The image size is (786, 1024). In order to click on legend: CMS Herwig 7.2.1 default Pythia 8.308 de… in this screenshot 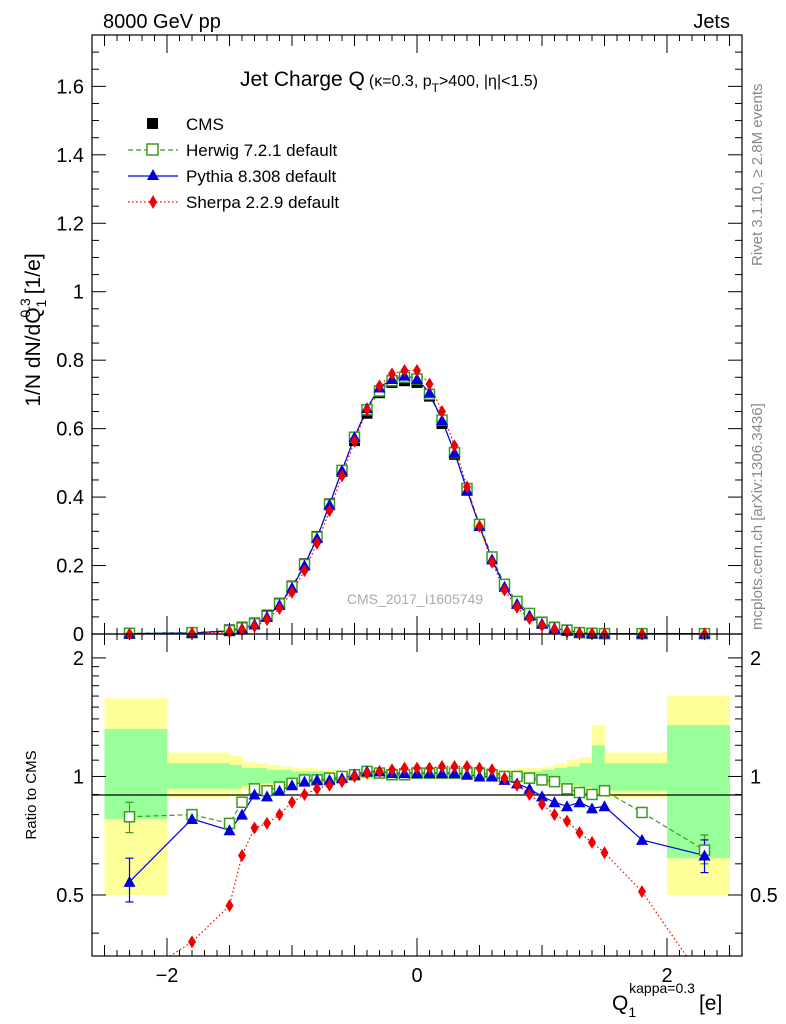, I will do `click(233, 163)`.